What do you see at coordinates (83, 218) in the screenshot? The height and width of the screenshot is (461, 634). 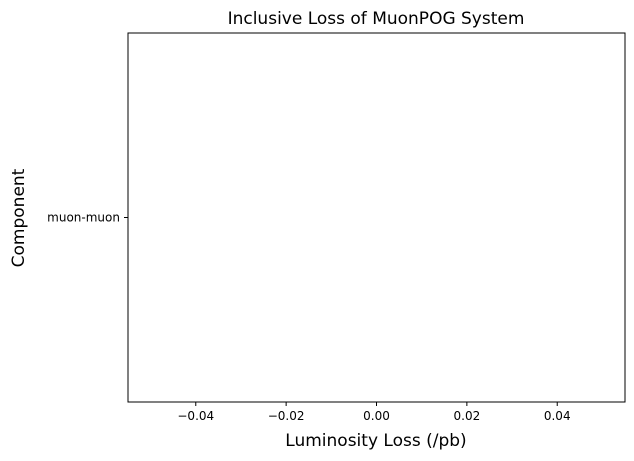 I see `y-tick-label: muon-muon` at bounding box center [83, 218].